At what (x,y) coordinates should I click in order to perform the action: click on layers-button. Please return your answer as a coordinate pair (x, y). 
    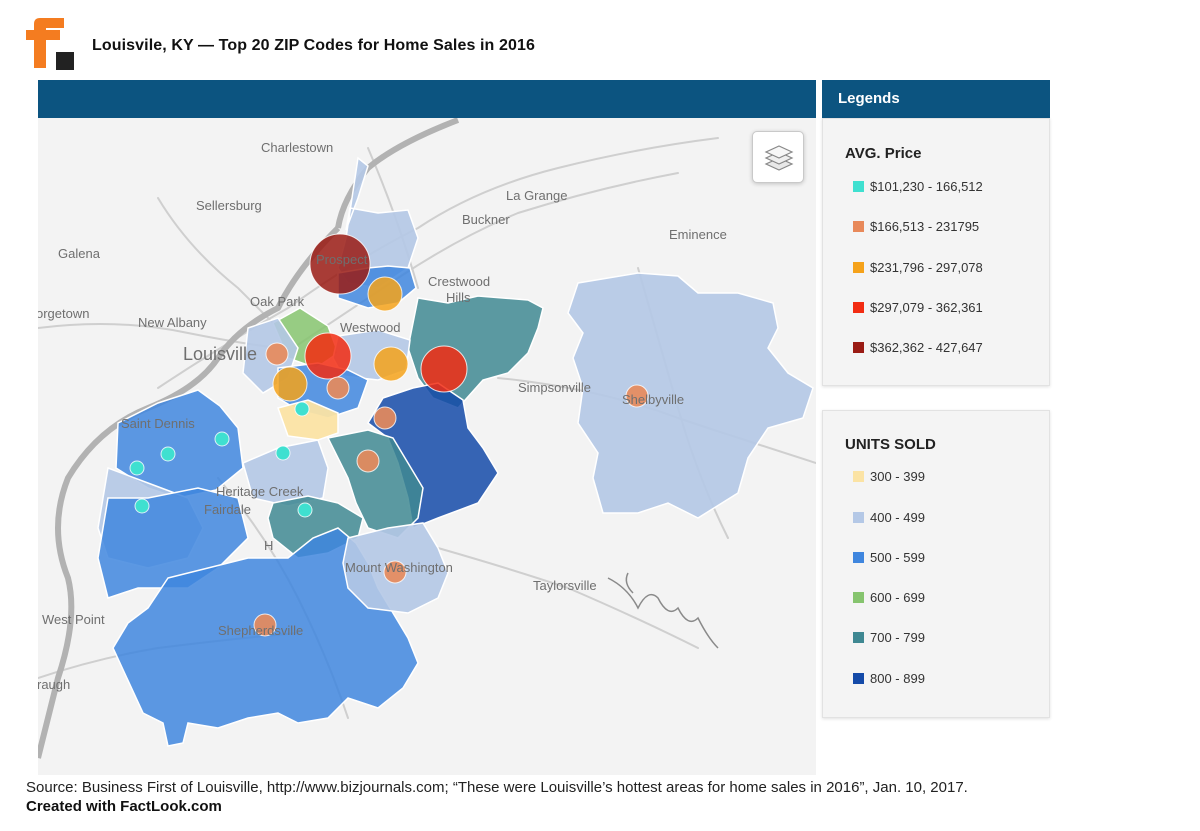
    Looking at the image, I should click on (778, 157).